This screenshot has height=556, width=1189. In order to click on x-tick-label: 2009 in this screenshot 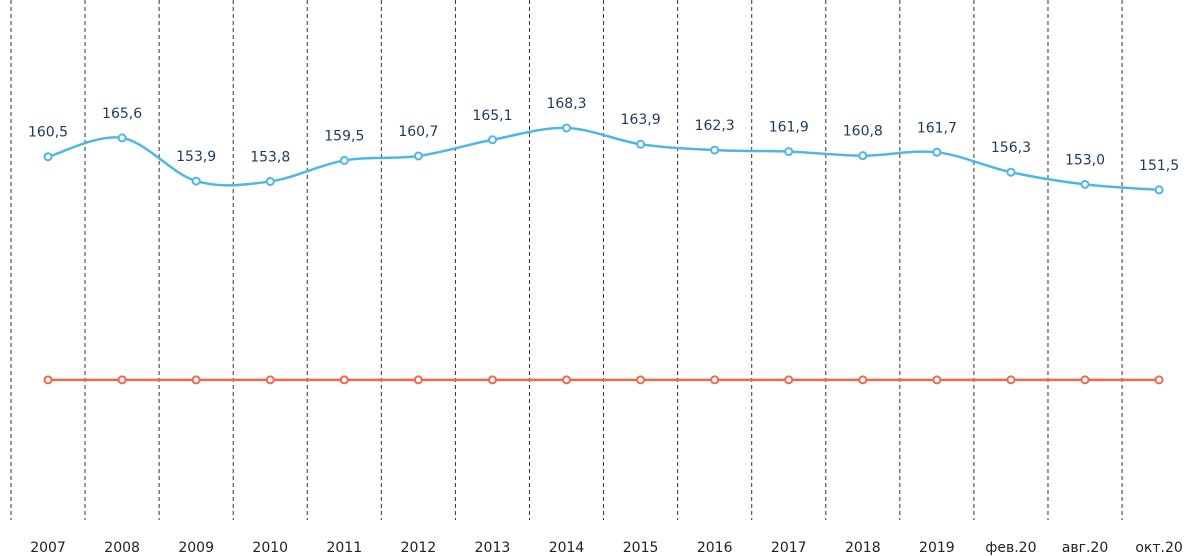, I will do `click(196, 548)`.